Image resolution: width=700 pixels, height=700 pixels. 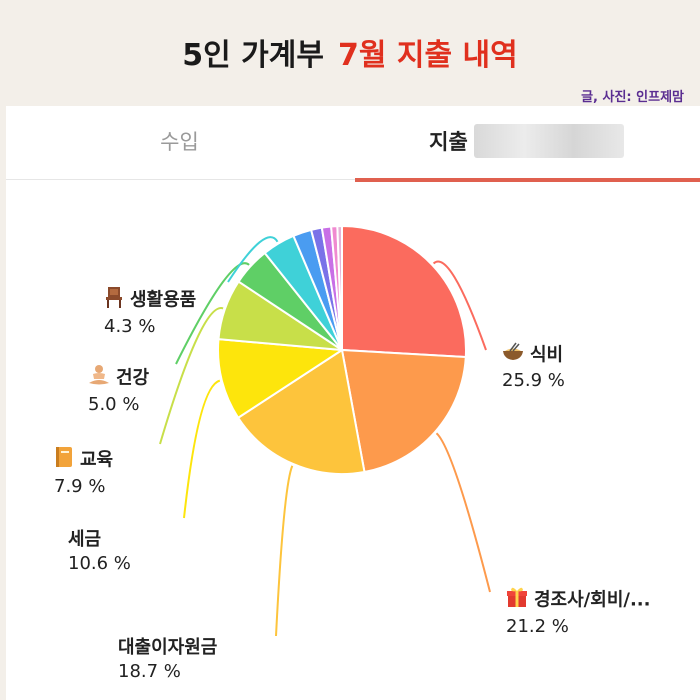 I want to click on label-food-name: 식비, so click(x=547, y=355).